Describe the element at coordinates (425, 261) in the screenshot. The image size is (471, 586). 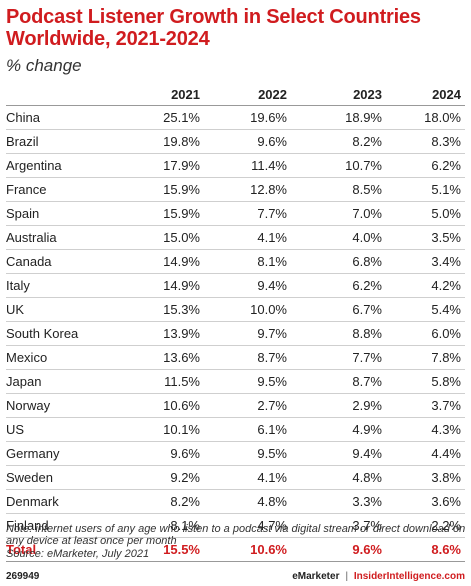
I see `value-cell: 3.4%` at that location.